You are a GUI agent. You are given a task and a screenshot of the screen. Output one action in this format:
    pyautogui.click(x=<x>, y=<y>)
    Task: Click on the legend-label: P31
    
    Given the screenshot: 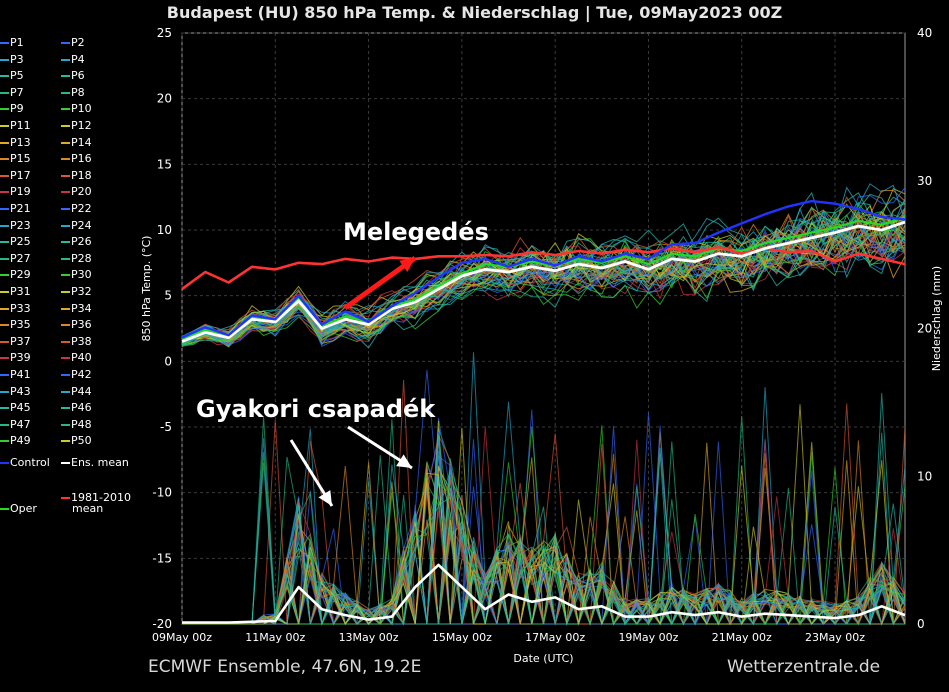 What is the action you would take?
    pyautogui.click(x=20, y=291)
    